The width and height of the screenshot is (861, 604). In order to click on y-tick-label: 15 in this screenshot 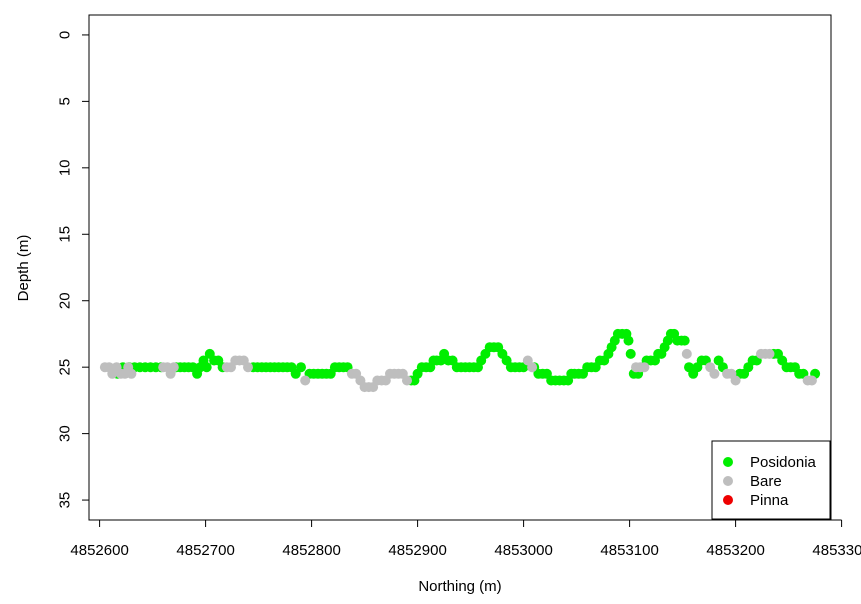, I will do `click(64, 234)`.